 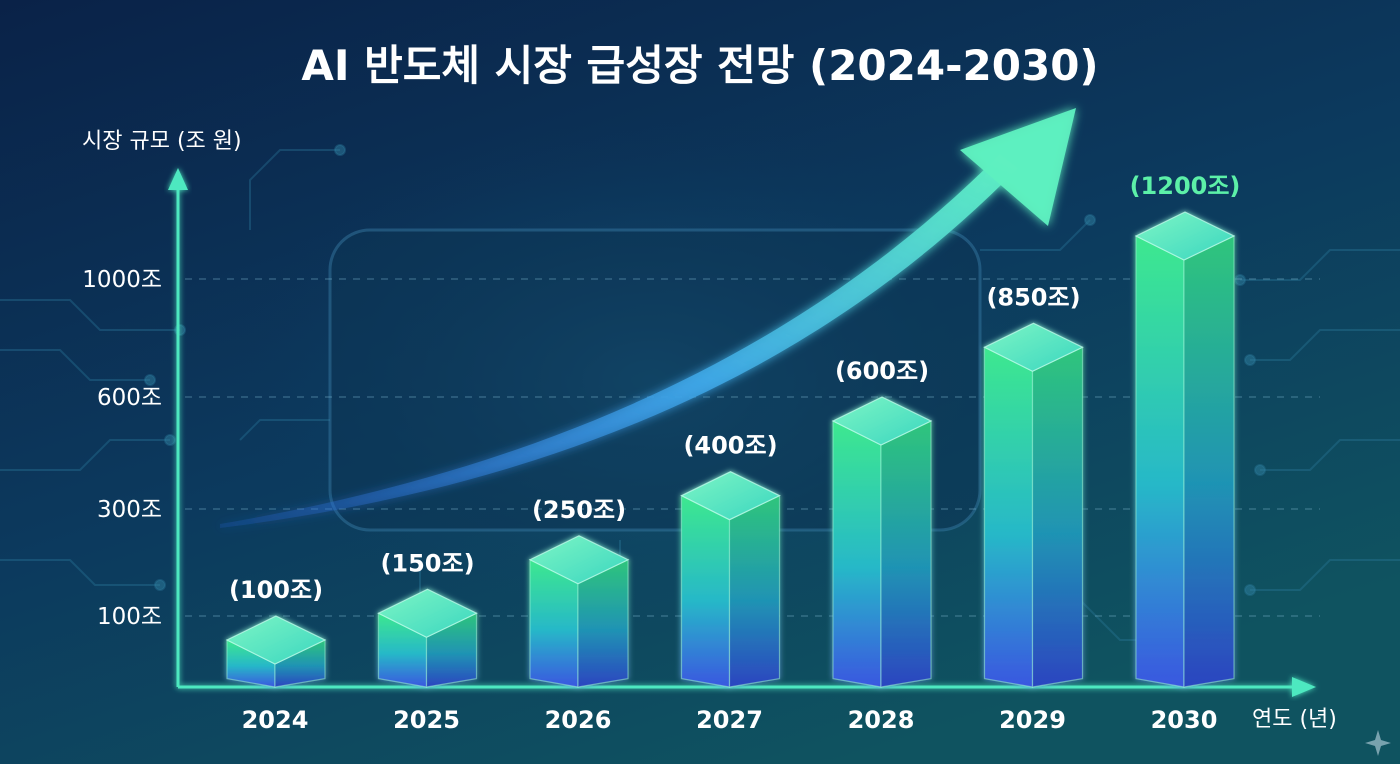 I want to click on data-label: (400조), so click(x=730, y=446).